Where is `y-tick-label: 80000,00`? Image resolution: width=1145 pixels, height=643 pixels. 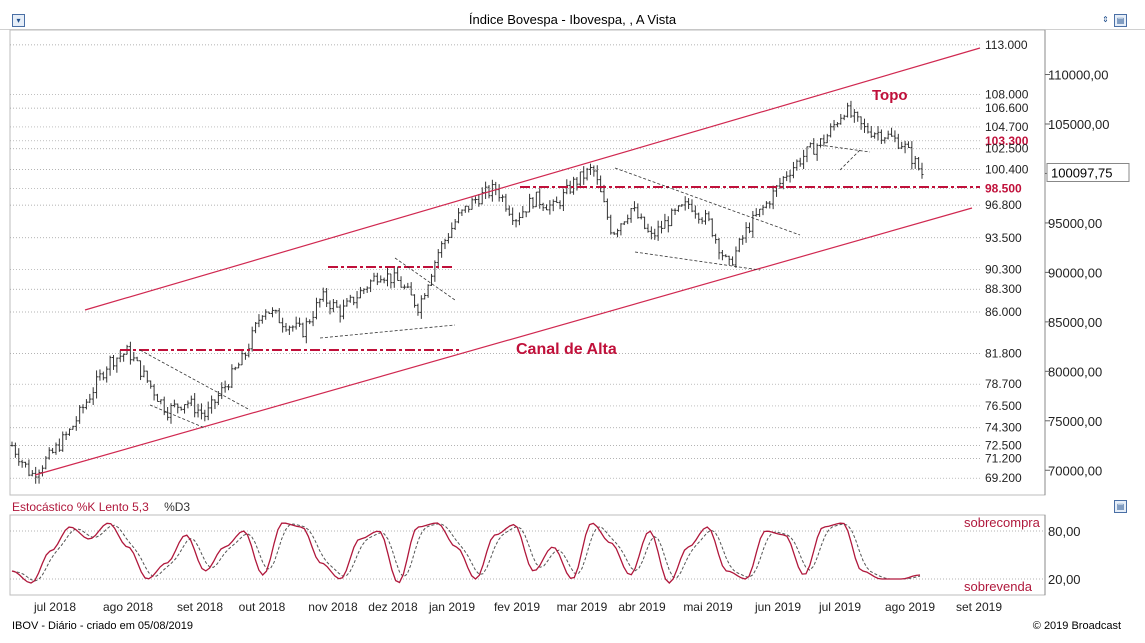 y-tick-label: 80000,00 is located at coordinates (1075, 371).